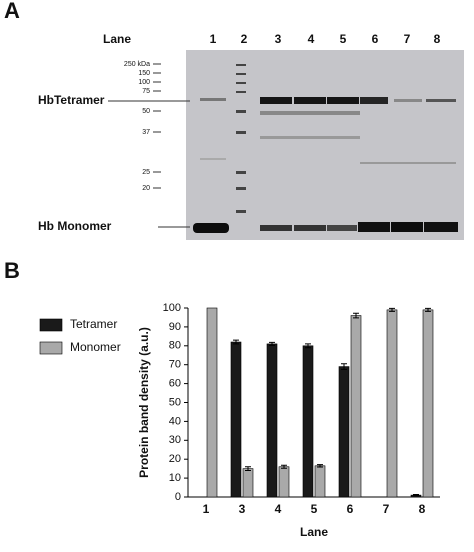 This screenshot has width=474, height=552. Describe the element at coordinates (175, 459) in the screenshot. I see `y-tick-label: 20` at that location.